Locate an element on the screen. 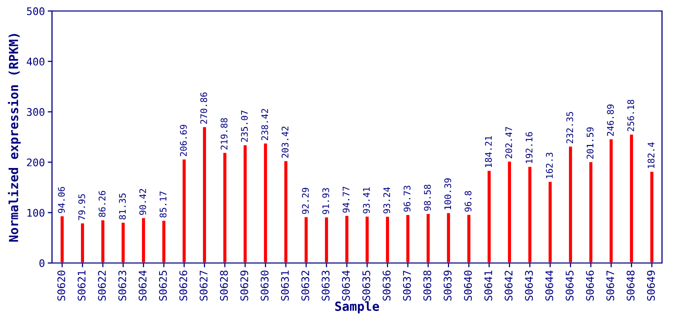 The image size is (690, 320). x-tick-label: S0633 is located at coordinates (326, 285).